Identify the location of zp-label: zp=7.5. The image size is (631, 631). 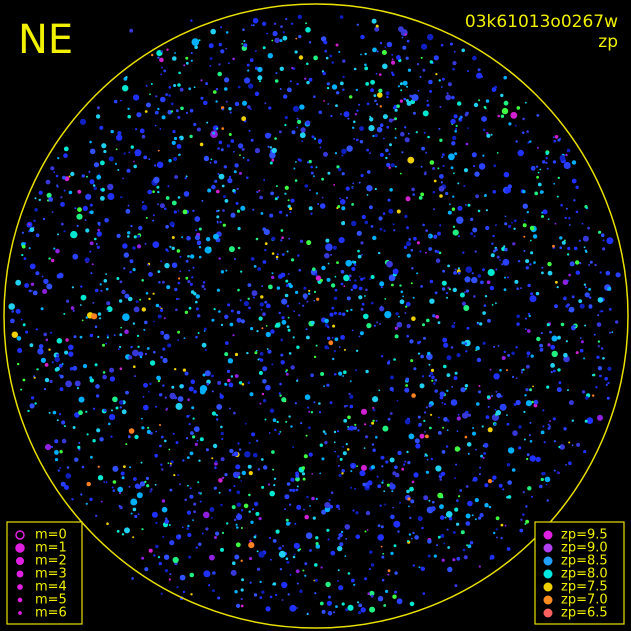
(584, 587).